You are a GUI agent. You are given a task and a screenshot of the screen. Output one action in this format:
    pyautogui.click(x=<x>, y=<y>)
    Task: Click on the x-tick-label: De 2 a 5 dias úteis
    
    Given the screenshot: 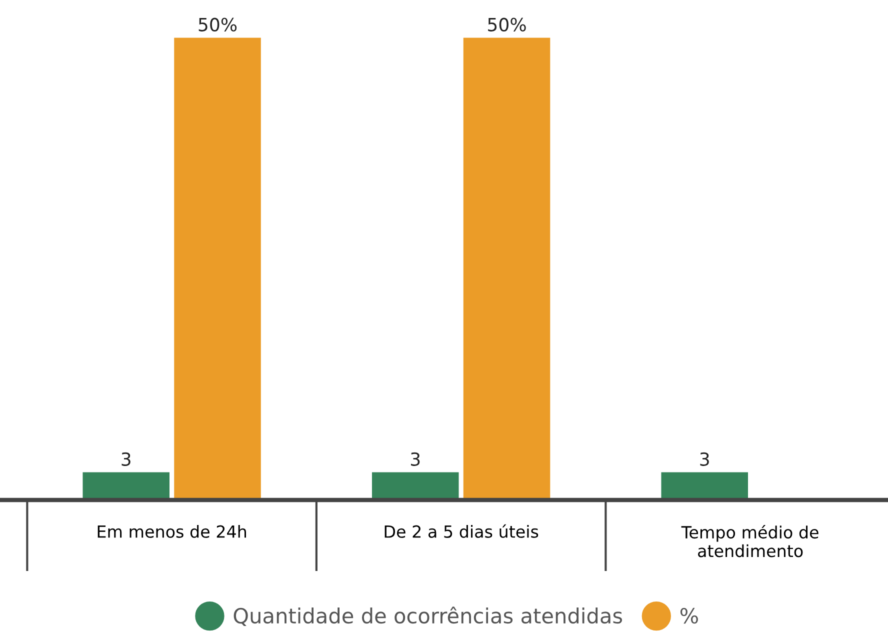 What is the action you would take?
    pyautogui.click(x=461, y=531)
    